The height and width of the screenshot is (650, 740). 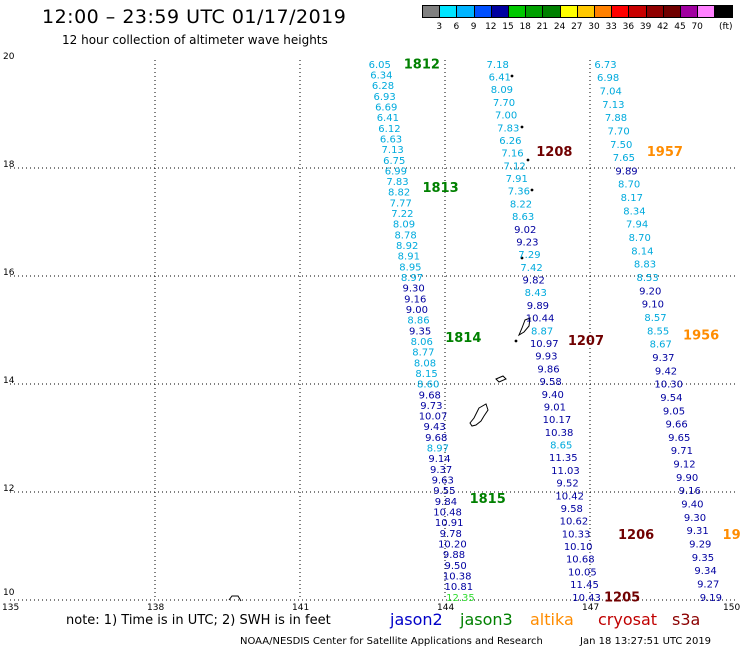 I want to click on wave-height-value: 7.18, so click(x=498, y=65).